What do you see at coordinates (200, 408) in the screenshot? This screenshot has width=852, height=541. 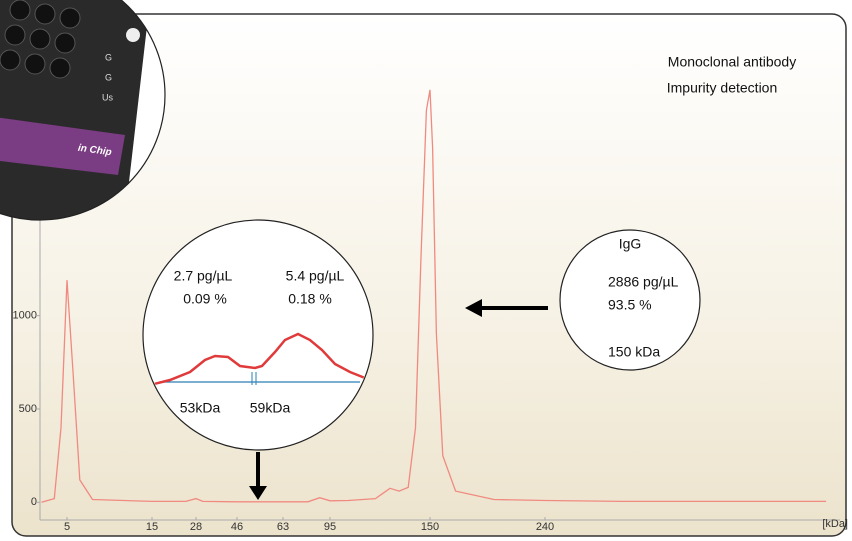 I see `annotation: 53kDa` at bounding box center [200, 408].